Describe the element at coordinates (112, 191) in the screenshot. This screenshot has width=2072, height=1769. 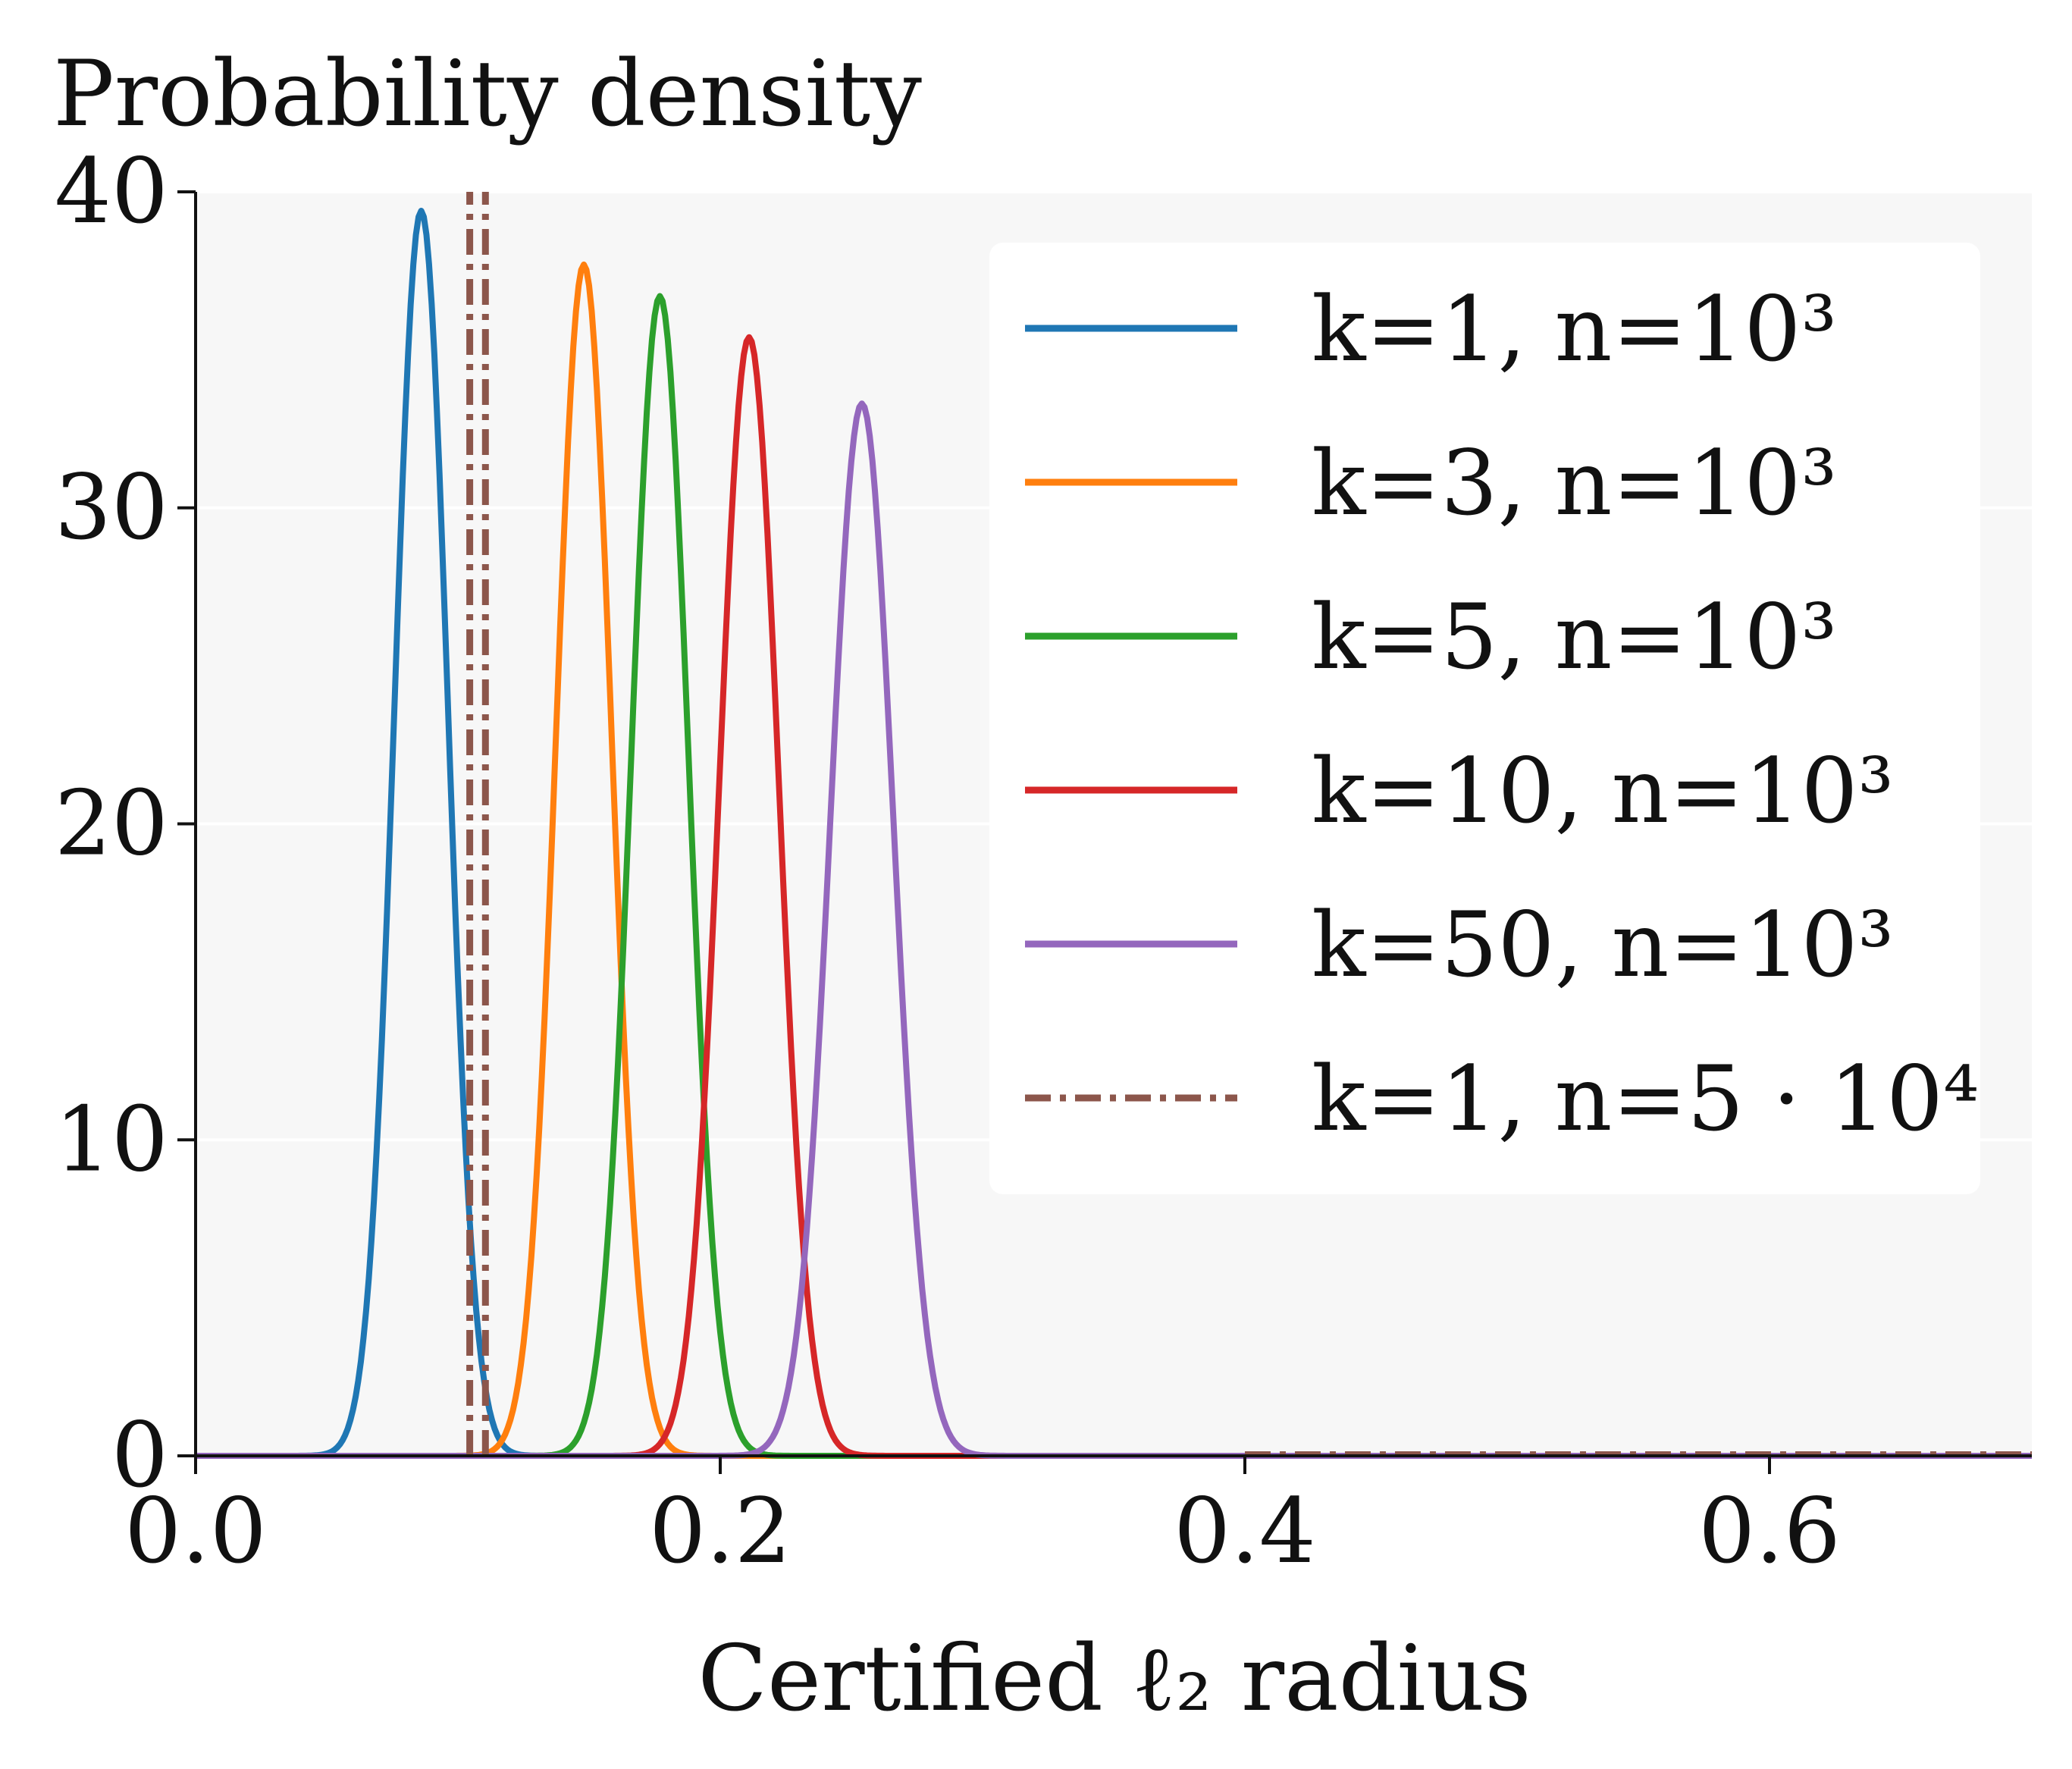
I see `y-tick-label: 40` at that location.